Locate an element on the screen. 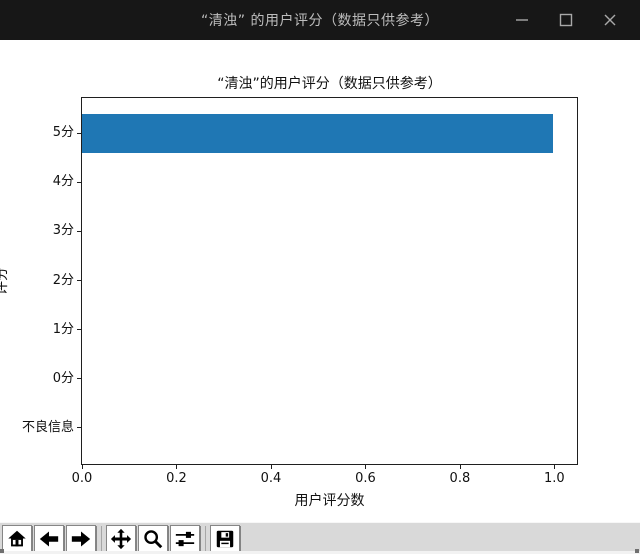  forward-arrow-icon is located at coordinates (81, 539).